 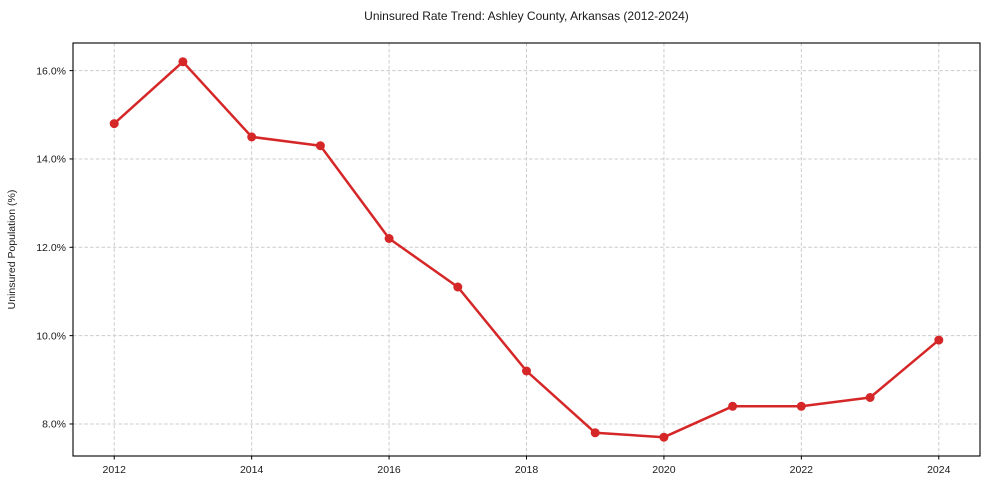 What do you see at coordinates (54, 425) in the screenshot?
I see `y-tick-label: 8.0%` at bounding box center [54, 425].